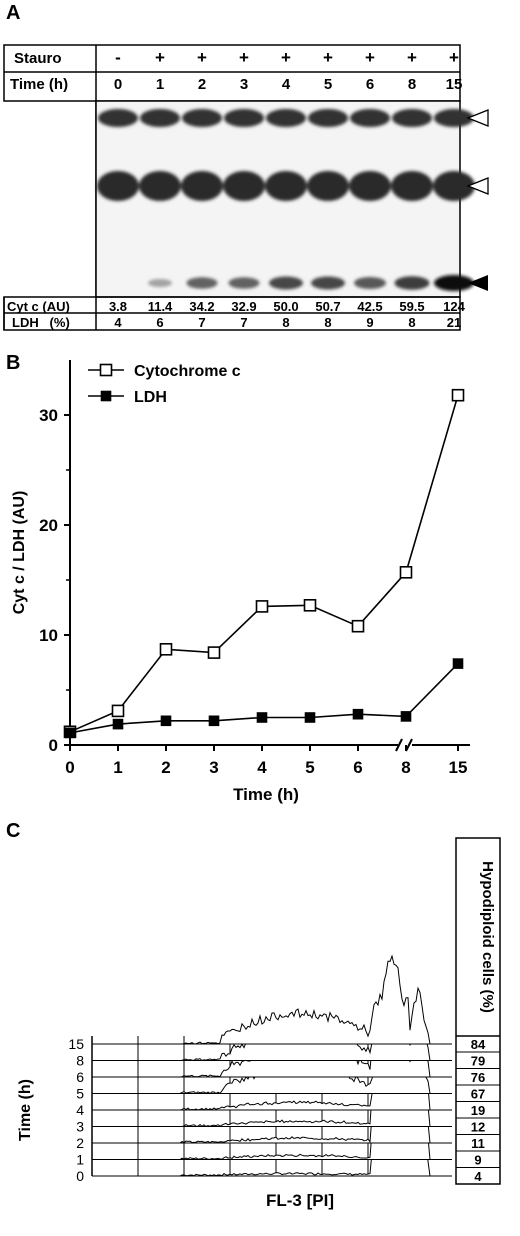 This screenshot has width=520, height=1236. What do you see at coordinates (477, 186) in the screenshot?
I see `open-arrowhead-middle` at bounding box center [477, 186].